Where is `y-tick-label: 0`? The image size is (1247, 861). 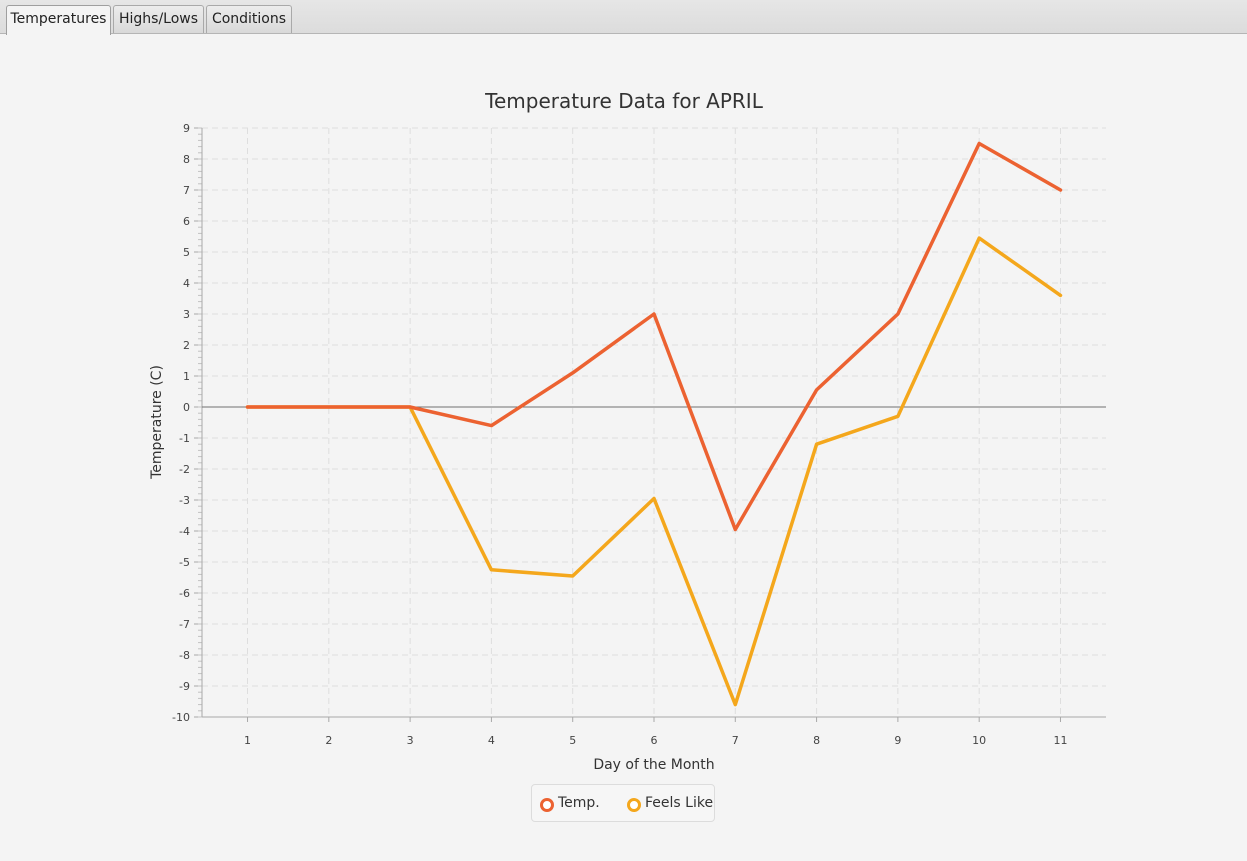 y-tick-label: 0 is located at coordinates (186, 407).